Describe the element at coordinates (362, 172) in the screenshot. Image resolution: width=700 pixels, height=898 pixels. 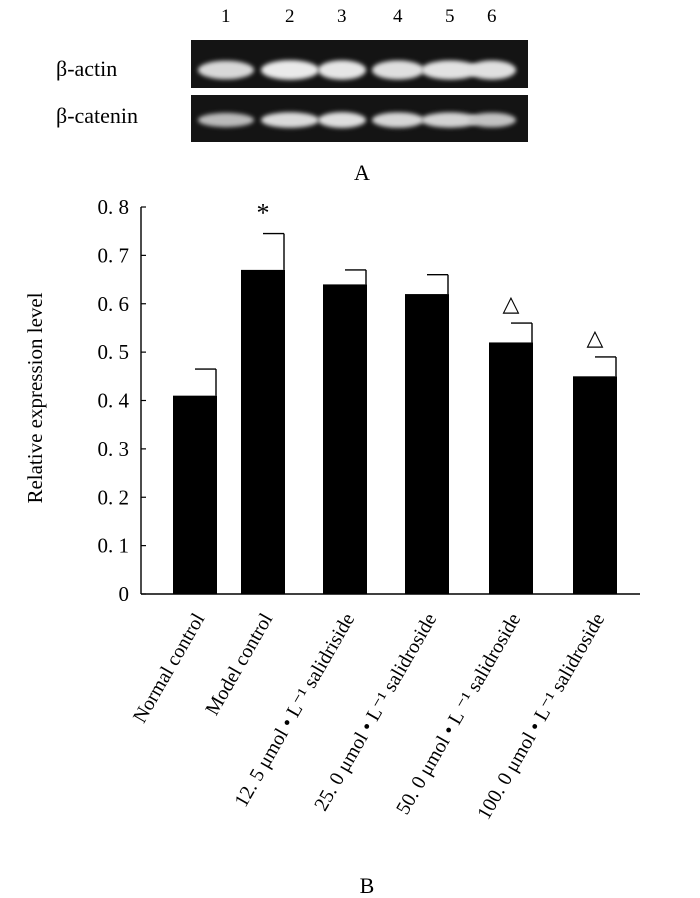
I see `panel-label-a: A` at that location.